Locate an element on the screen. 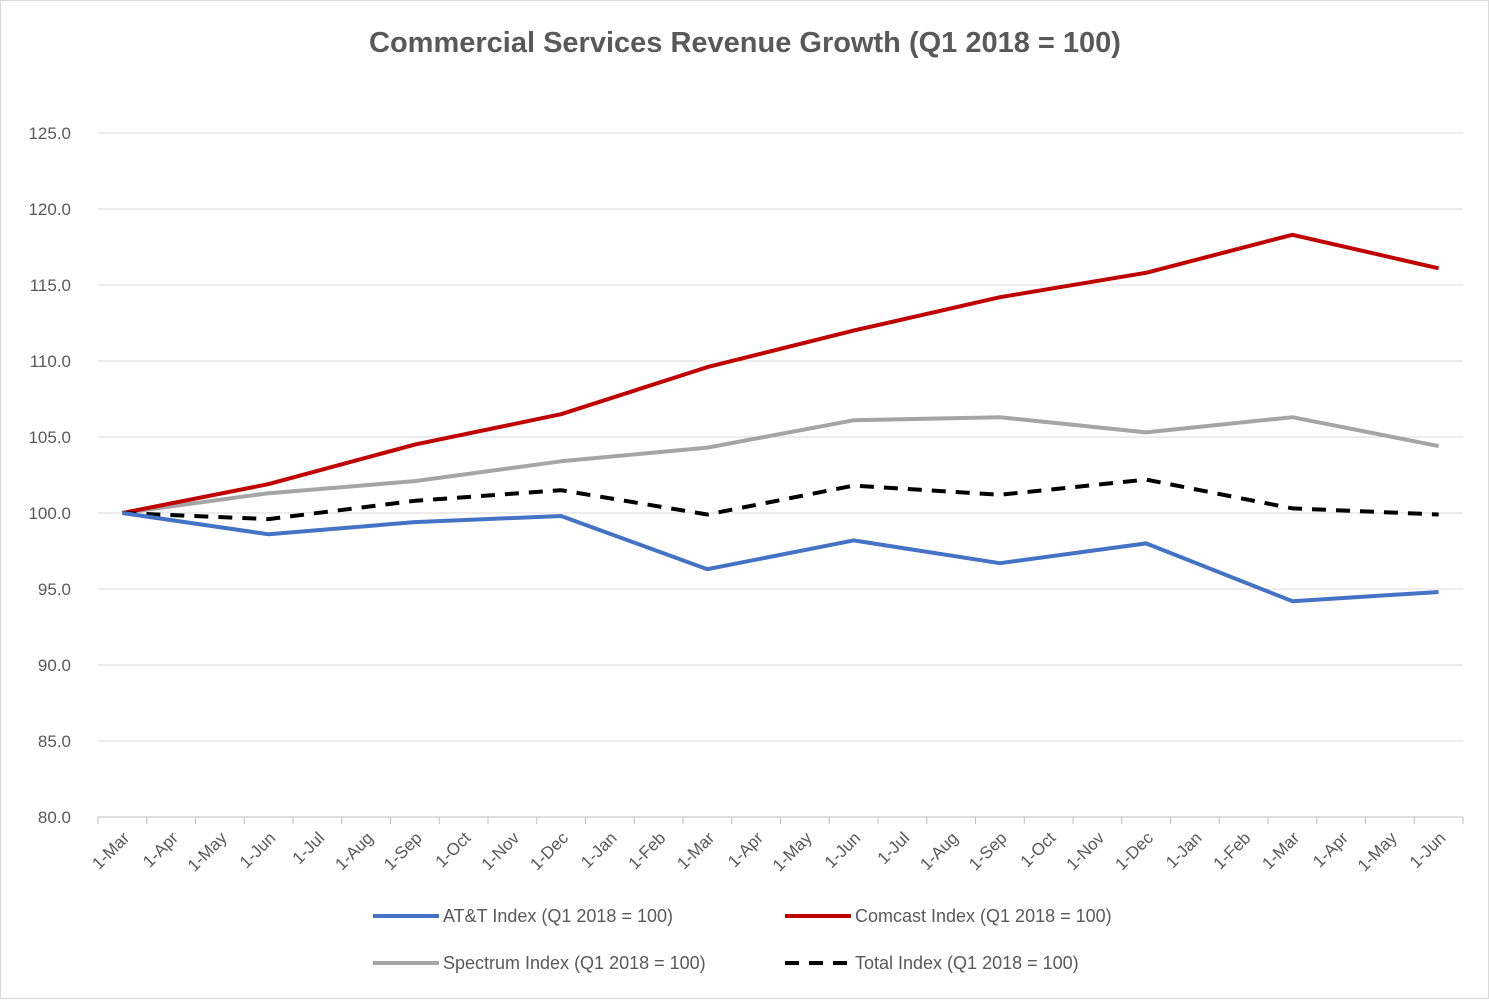 The image size is (1489, 1003). y-tick-label: 80.0 is located at coordinates (54, 817).